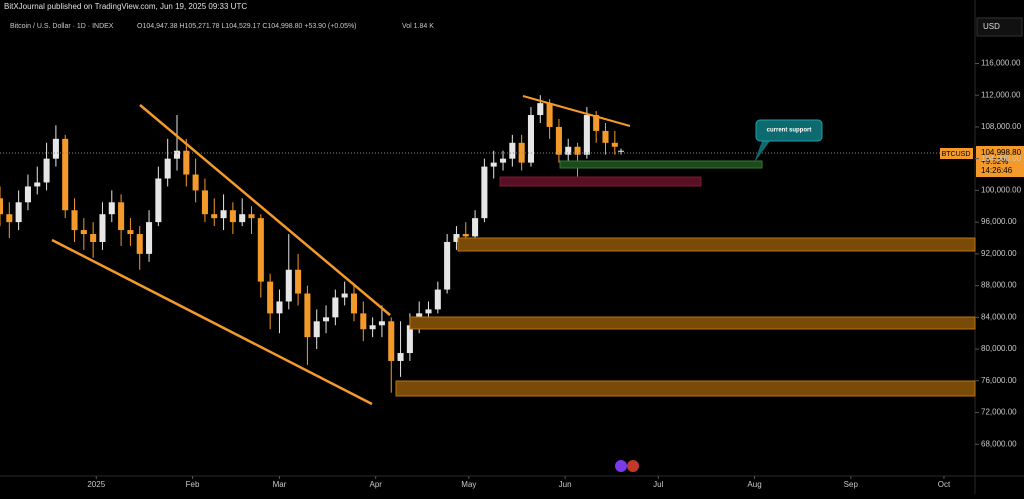 This screenshot has width=1024, height=499. What do you see at coordinates (999, 443) in the screenshot?
I see `y-tick-label: 68,000.00` at bounding box center [999, 443].